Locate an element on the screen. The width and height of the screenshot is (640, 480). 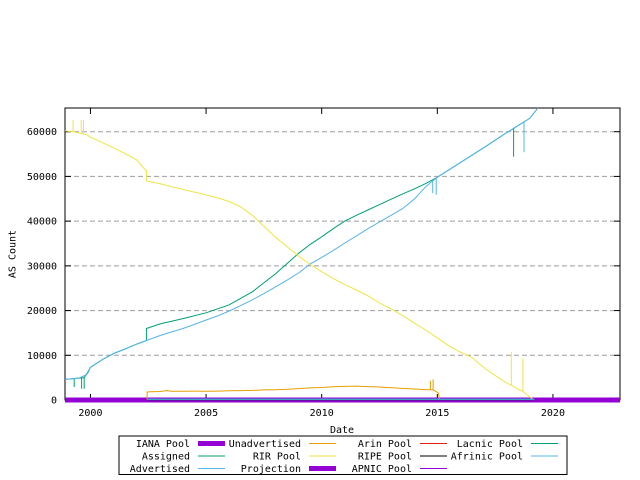
legend-label-arin-pool: Arin Pool is located at coordinates (385, 444).